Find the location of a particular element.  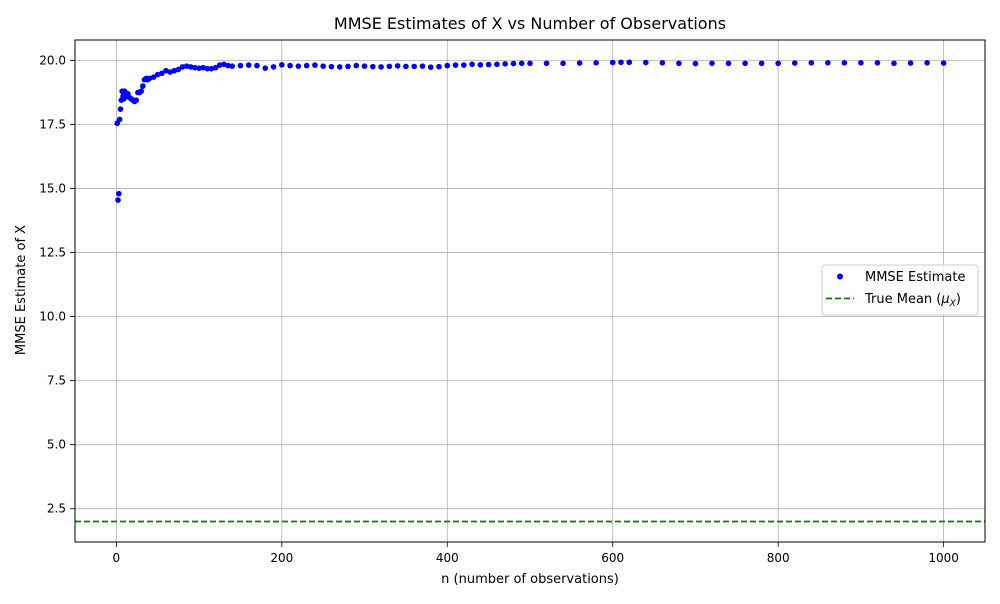

x-tick-label: 200 is located at coordinates (281, 558).